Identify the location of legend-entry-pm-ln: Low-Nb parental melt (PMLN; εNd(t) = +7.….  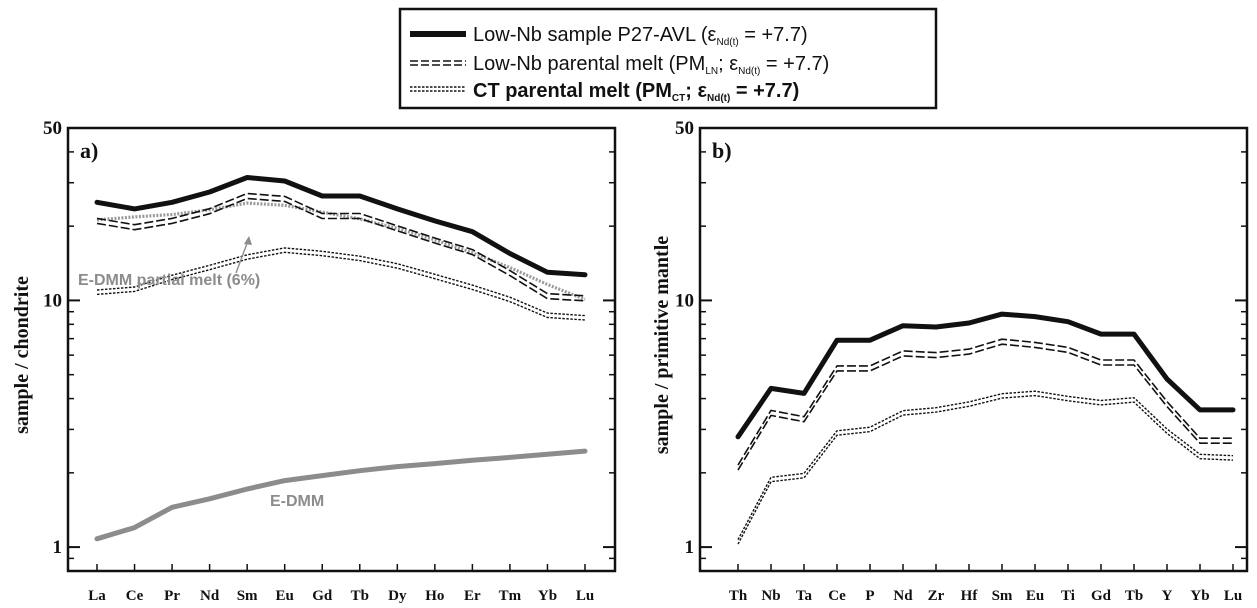
(619, 65).